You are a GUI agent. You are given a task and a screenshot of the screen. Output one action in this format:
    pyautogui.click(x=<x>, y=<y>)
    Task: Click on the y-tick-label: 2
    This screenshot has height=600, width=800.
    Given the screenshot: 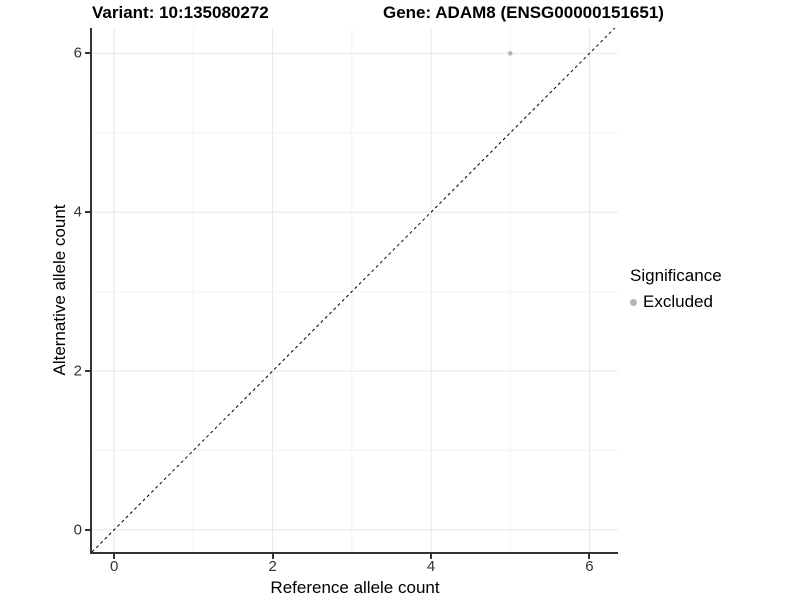 What is the action you would take?
    pyautogui.click(x=77, y=371)
    